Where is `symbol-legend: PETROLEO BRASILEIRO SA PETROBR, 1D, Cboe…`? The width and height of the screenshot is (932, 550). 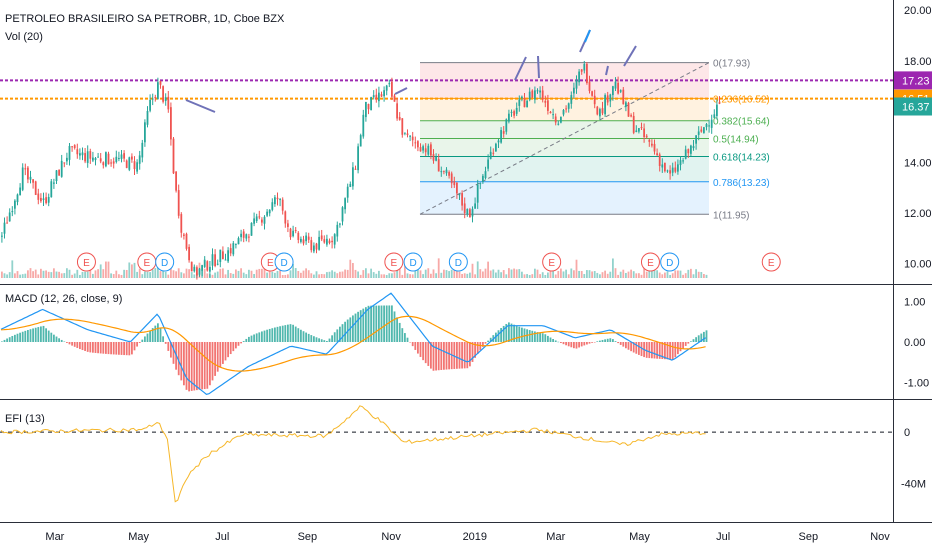 symbol-legend: PETROLEO BRASILEIRO SA PETROBR, 1D, Cboe… is located at coordinates (145, 19).